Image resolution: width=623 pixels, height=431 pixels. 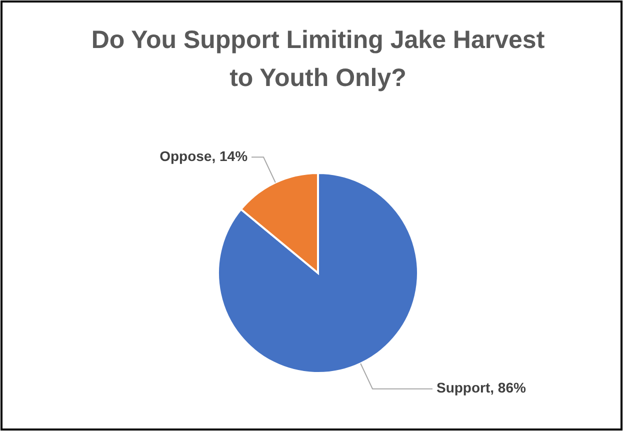 What do you see at coordinates (204, 156) in the screenshot?
I see `slice-label: Oppose, 14%` at bounding box center [204, 156].